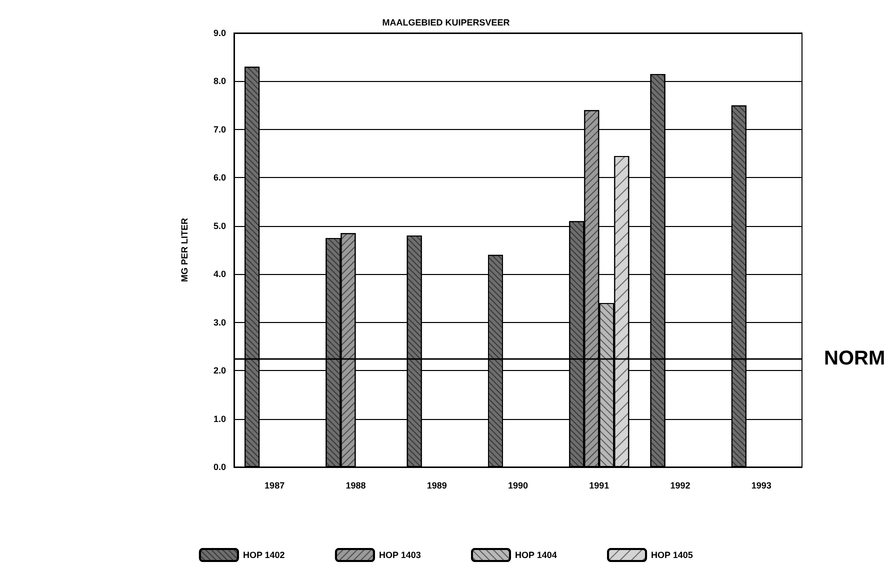 Image resolution: width=892 pixels, height=577 pixels. I want to click on y-axis-title: MG PER LITER, so click(185, 250).